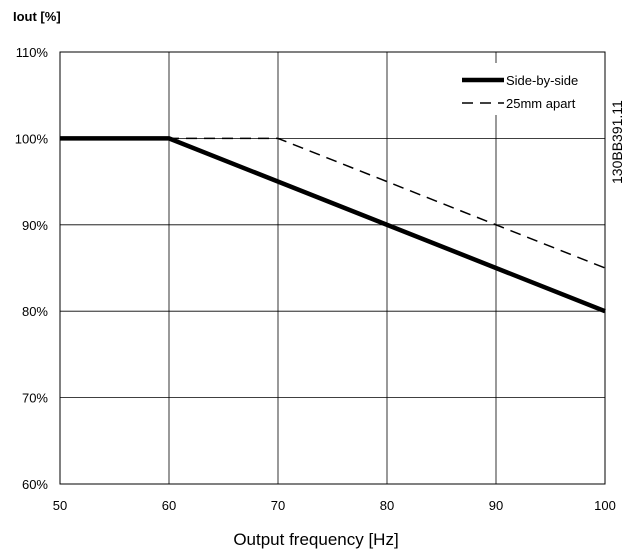 The height and width of the screenshot is (556, 632). I want to click on legend-label: 25mm apart, so click(541, 103).